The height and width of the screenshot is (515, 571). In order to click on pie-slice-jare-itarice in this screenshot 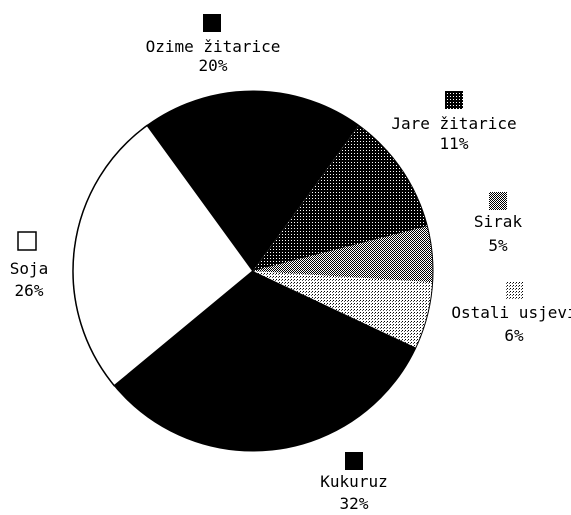, I will do `click(340, 198)`.